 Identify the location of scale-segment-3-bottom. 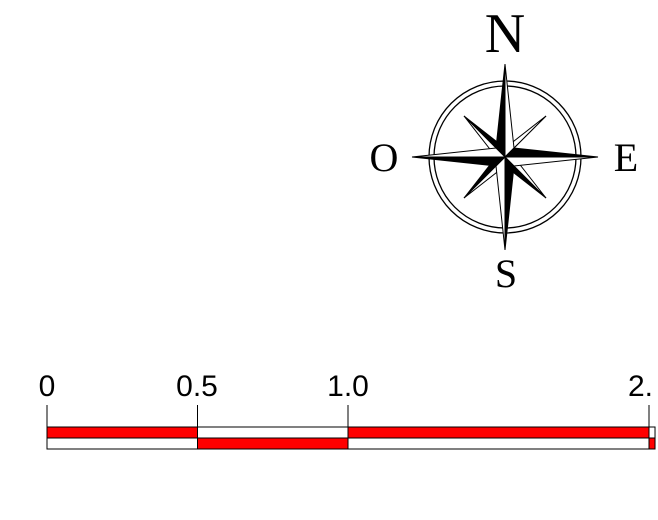
(652, 443).